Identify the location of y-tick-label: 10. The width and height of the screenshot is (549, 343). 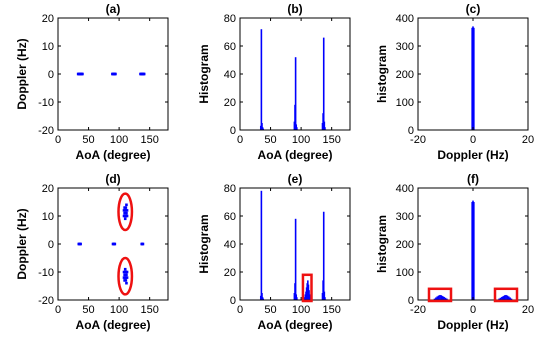
(48, 47).